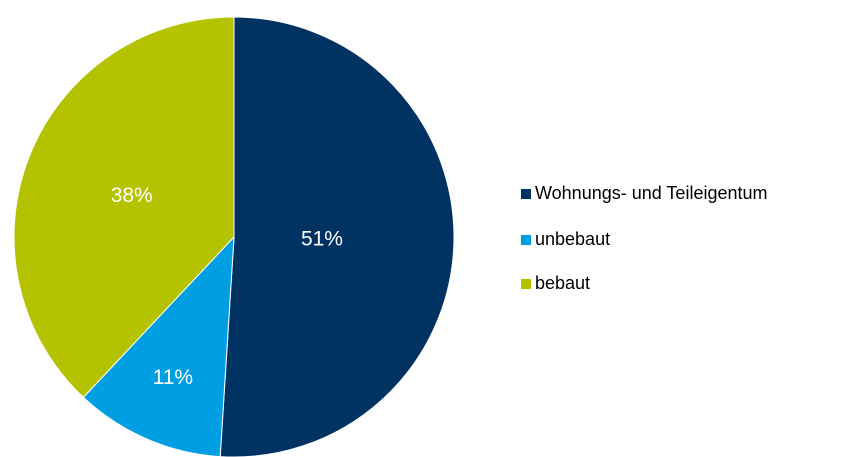 Image resolution: width=851 pixels, height=457 pixels. Describe the element at coordinates (651, 193) in the screenshot. I see `legend-label: Wohnungs- und Teileigentum` at that location.